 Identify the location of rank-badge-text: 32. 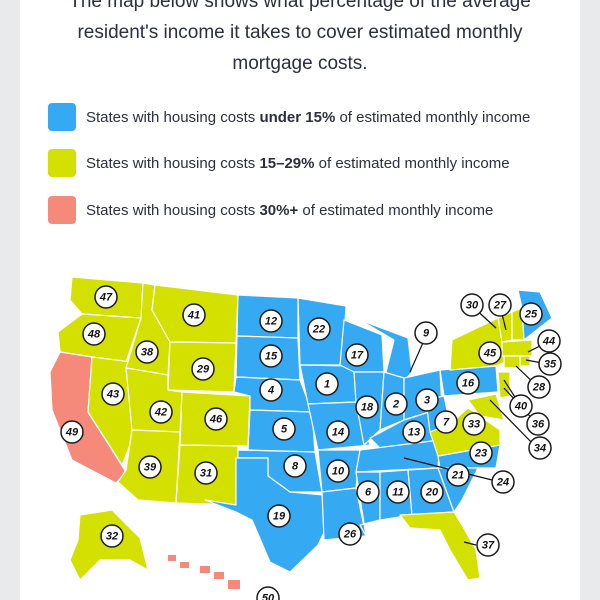
(112, 537).